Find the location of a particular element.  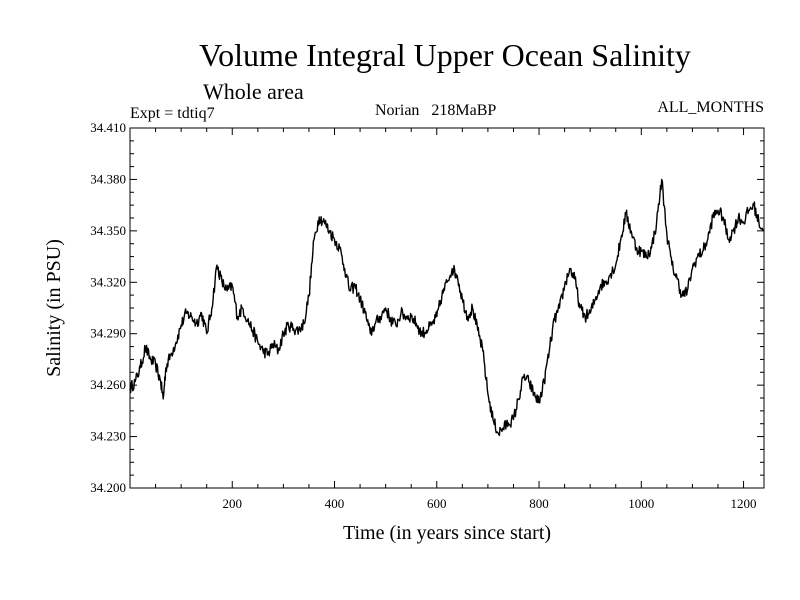

y-tick-label: 34.320 is located at coordinates (108, 281).